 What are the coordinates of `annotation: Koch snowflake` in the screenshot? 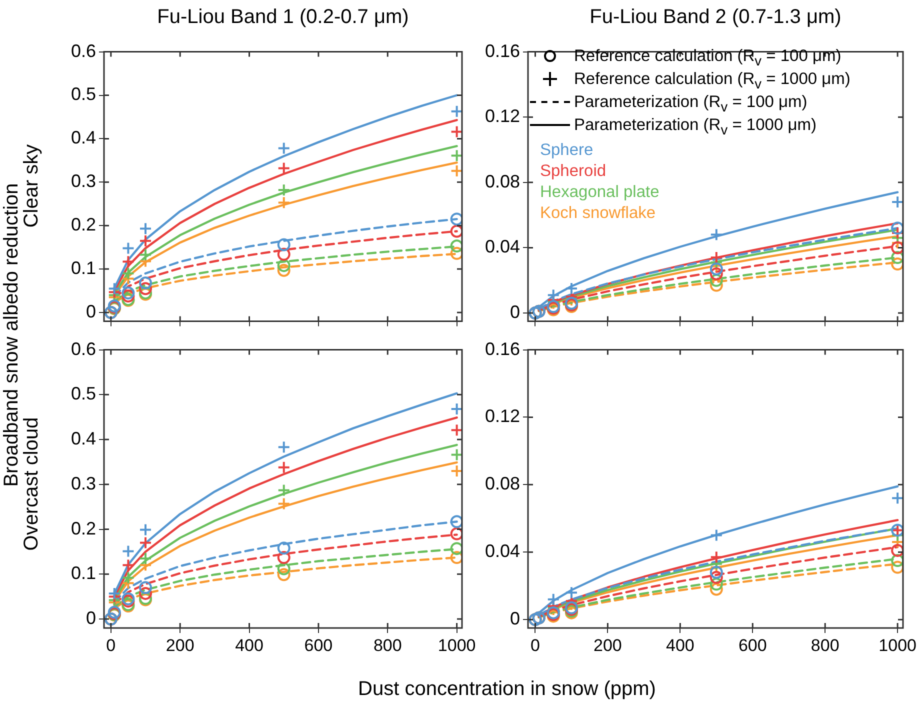 It's located at (598, 213).